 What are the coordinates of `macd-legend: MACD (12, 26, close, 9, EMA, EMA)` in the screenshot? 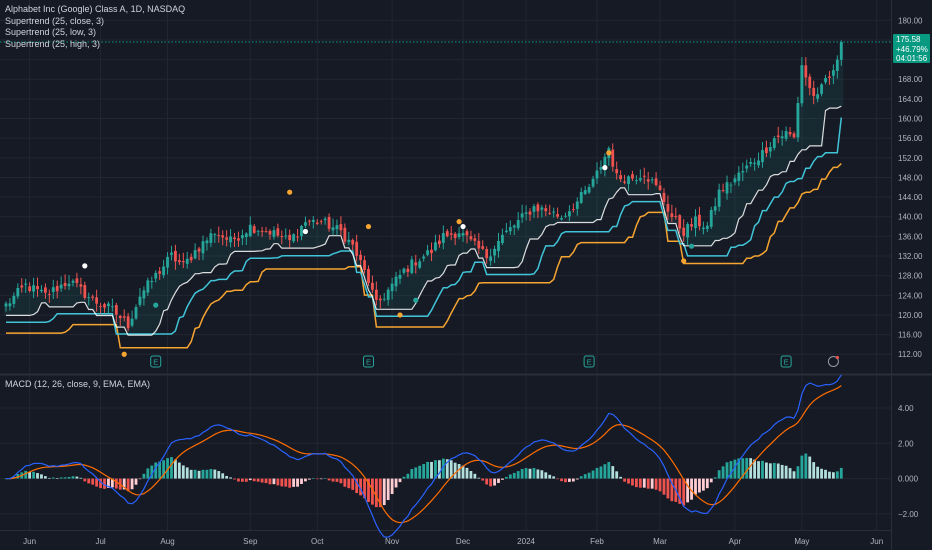 It's located at (78, 384).